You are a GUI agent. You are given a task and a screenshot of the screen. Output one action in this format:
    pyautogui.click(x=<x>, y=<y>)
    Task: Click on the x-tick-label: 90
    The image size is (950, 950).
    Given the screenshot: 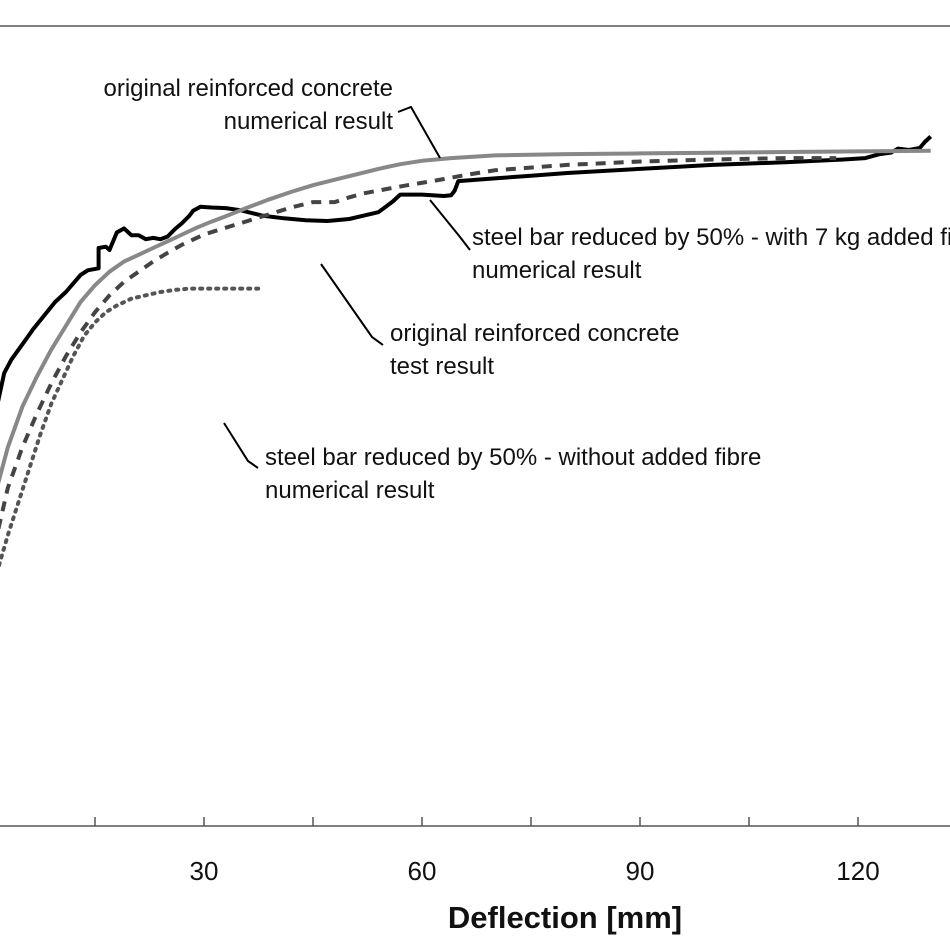 What is the action you would take?
    pyautogui.click(x=640, y=871)
    